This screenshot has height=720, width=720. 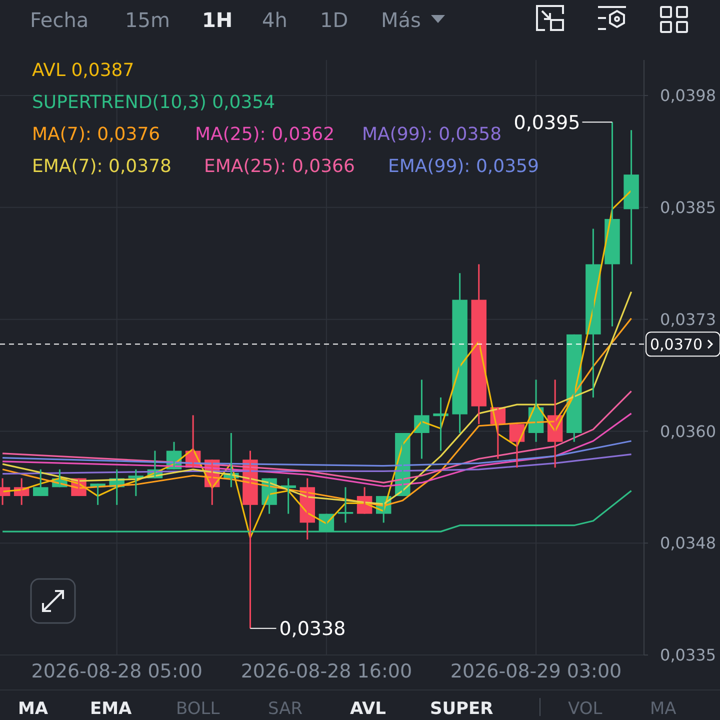 I want to click on text: Fecha, so click(x=59, y=20).